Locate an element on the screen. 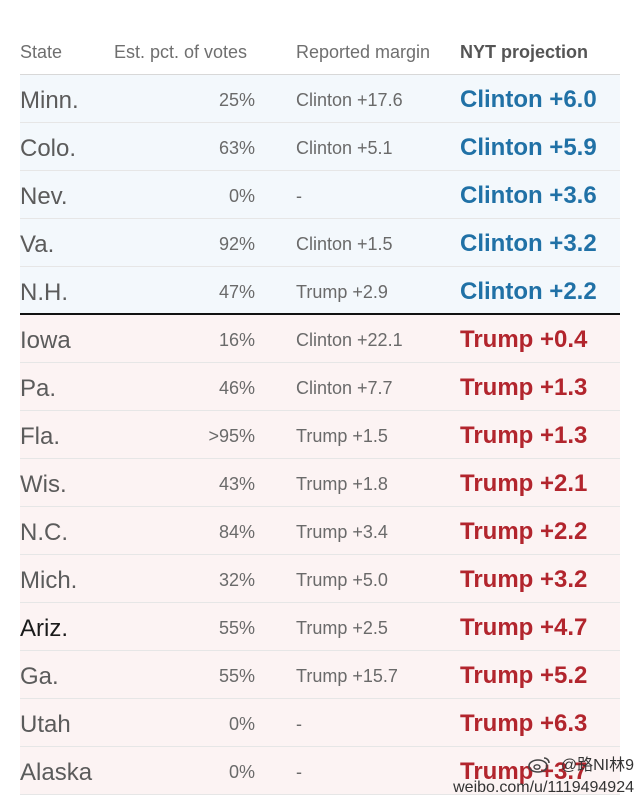  table-row: Minn. 25% Clinton +17.6 Clinton +6.0 is located at coordinates (320, 99).